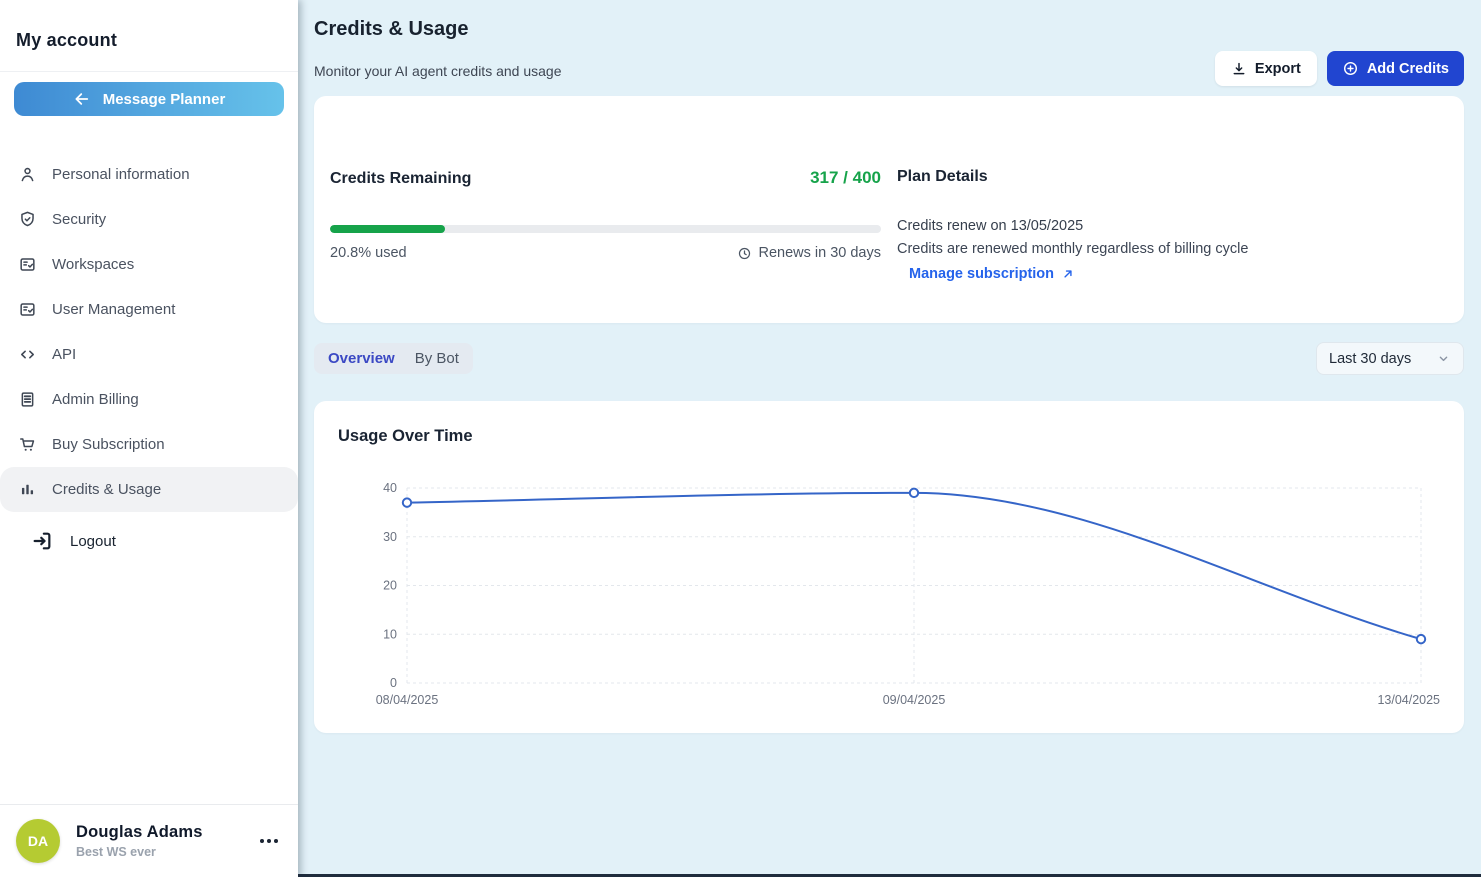  Describe the element at coordinates (27, 490) in the screenshot. I see `bar-chart-icon` at that location.